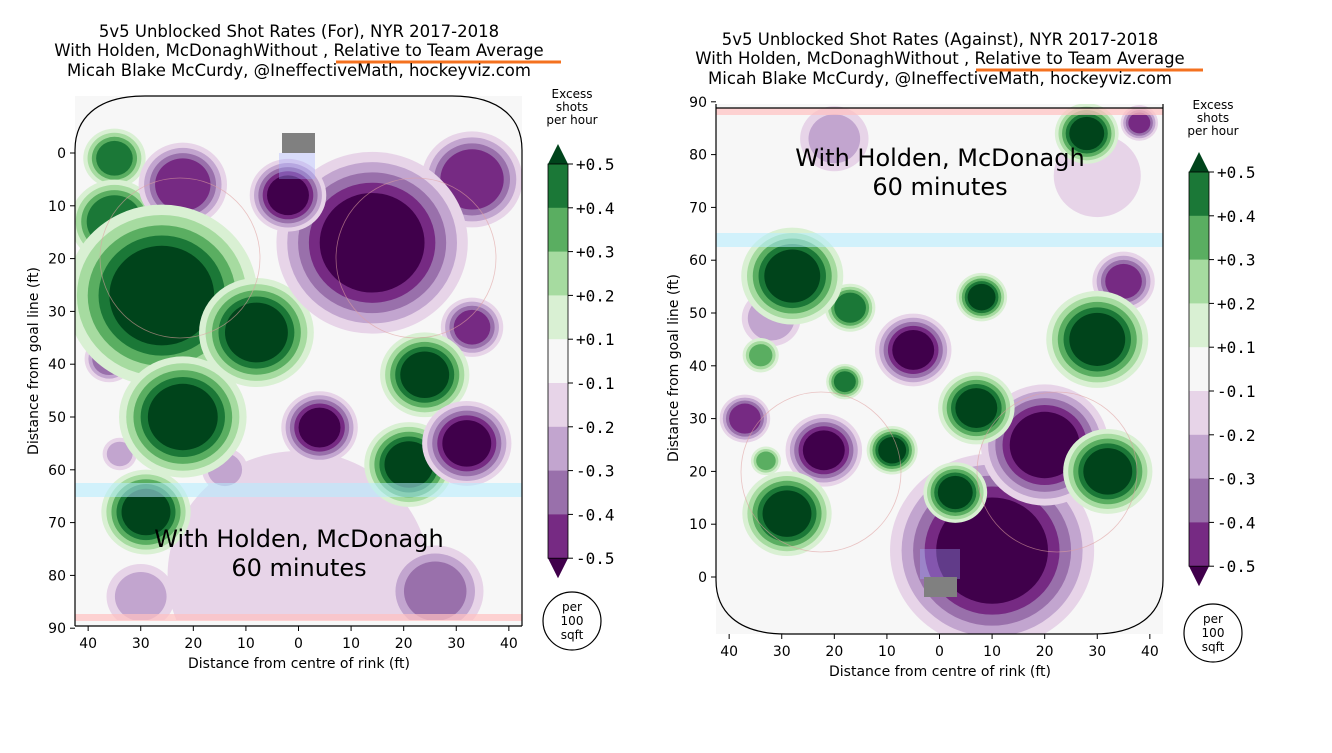  I want to click on colorbar-level-label: +0.4, so click(595, 208).